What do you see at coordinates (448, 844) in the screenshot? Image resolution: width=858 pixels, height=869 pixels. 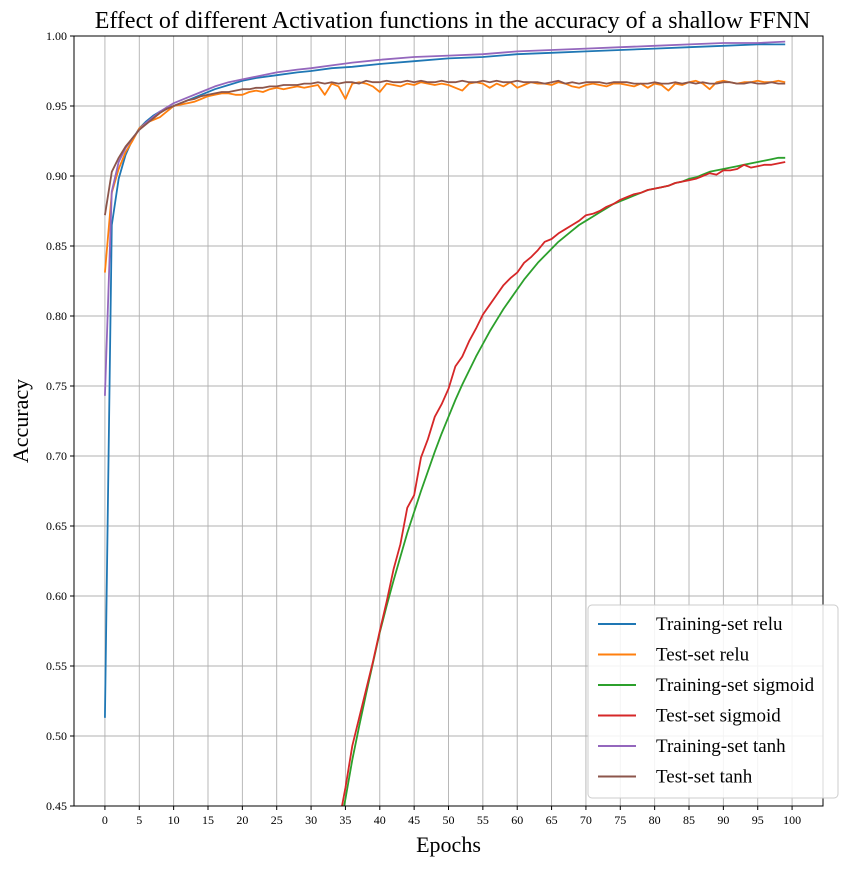 I see `x-axis-title: Epochs` at bounding box center [448, 844].